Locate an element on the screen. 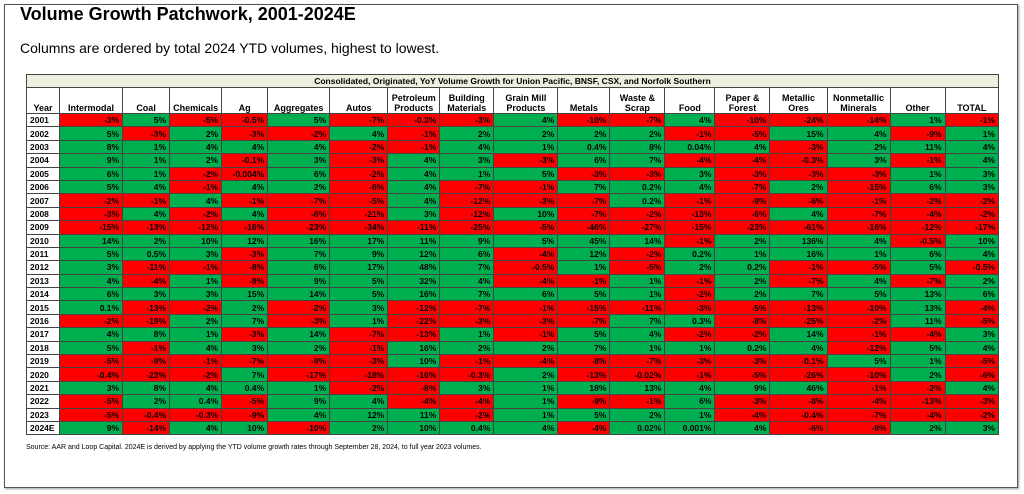 Image resolution: width=1024 pixels, height=494 pixels. year-cell: 2019 is located at coordinates (43, 361).